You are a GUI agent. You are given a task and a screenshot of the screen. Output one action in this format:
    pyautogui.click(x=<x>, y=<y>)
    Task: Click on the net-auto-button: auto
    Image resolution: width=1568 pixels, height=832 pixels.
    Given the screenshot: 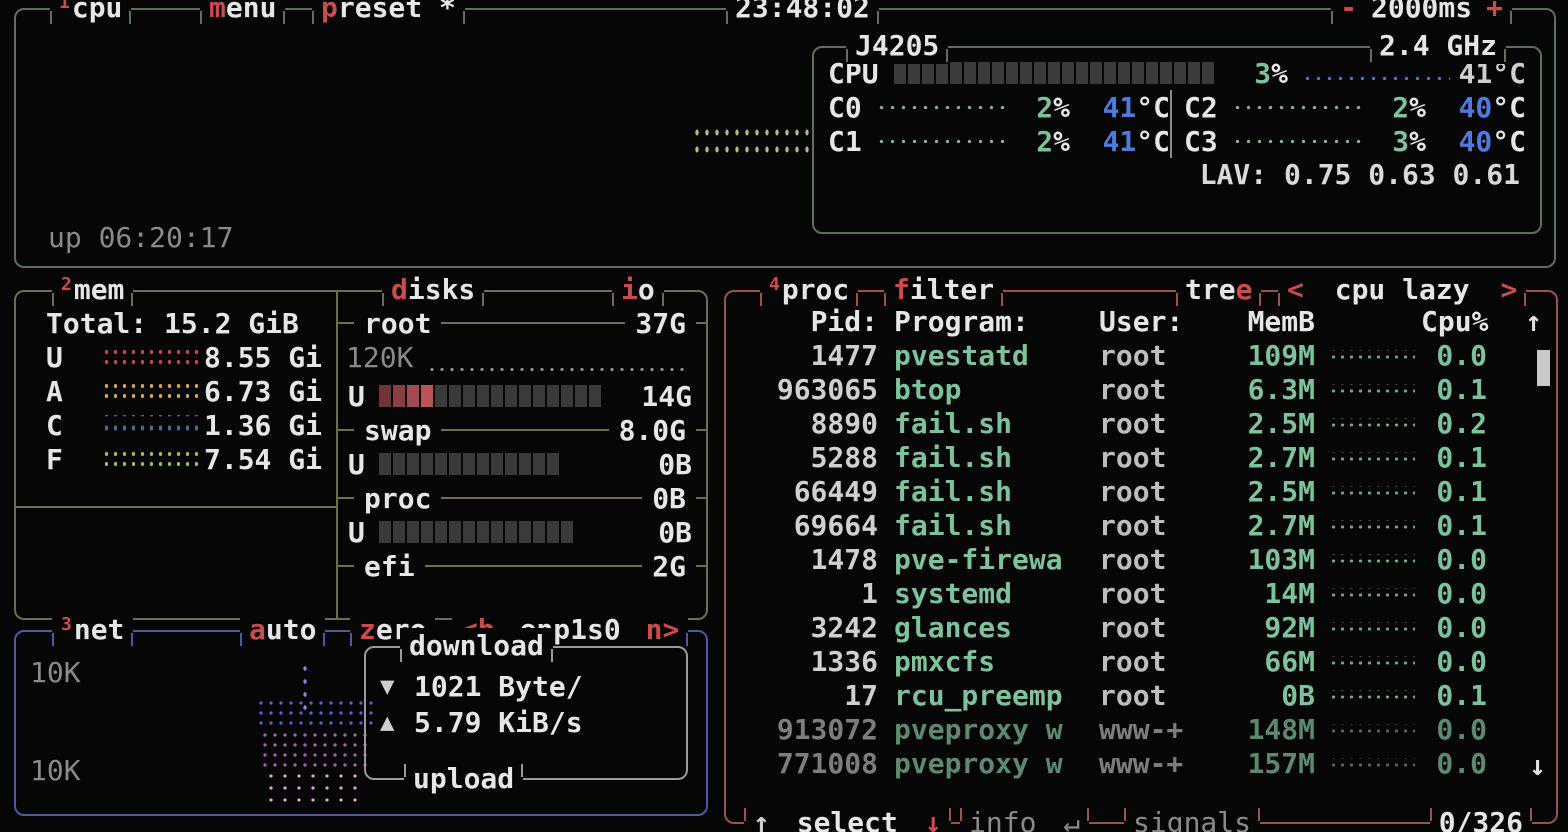 What is the action you would take?
    pyautogui.click(x=283, y=630)
    